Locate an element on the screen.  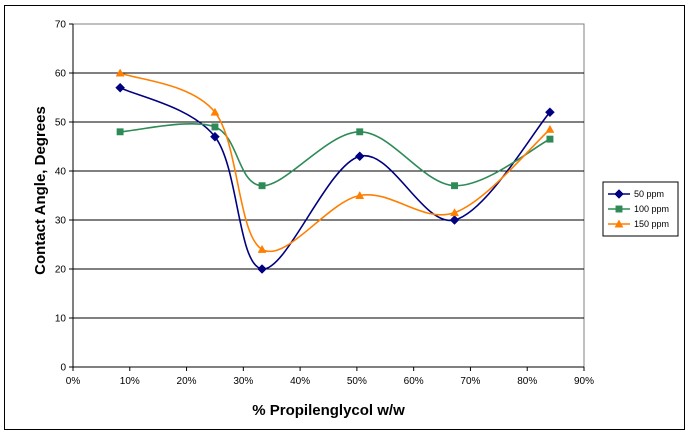
legend-item: 150 ppm is located at coordinates (638, 224).